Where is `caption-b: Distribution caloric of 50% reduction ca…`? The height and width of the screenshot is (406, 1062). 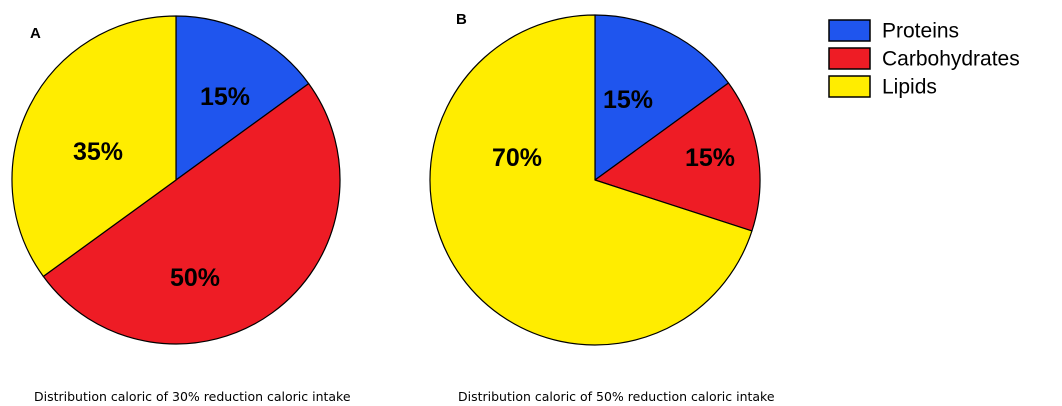
caption-b: Distribution caloric of 50% reduction ca… is located at coordinates (616, 396).